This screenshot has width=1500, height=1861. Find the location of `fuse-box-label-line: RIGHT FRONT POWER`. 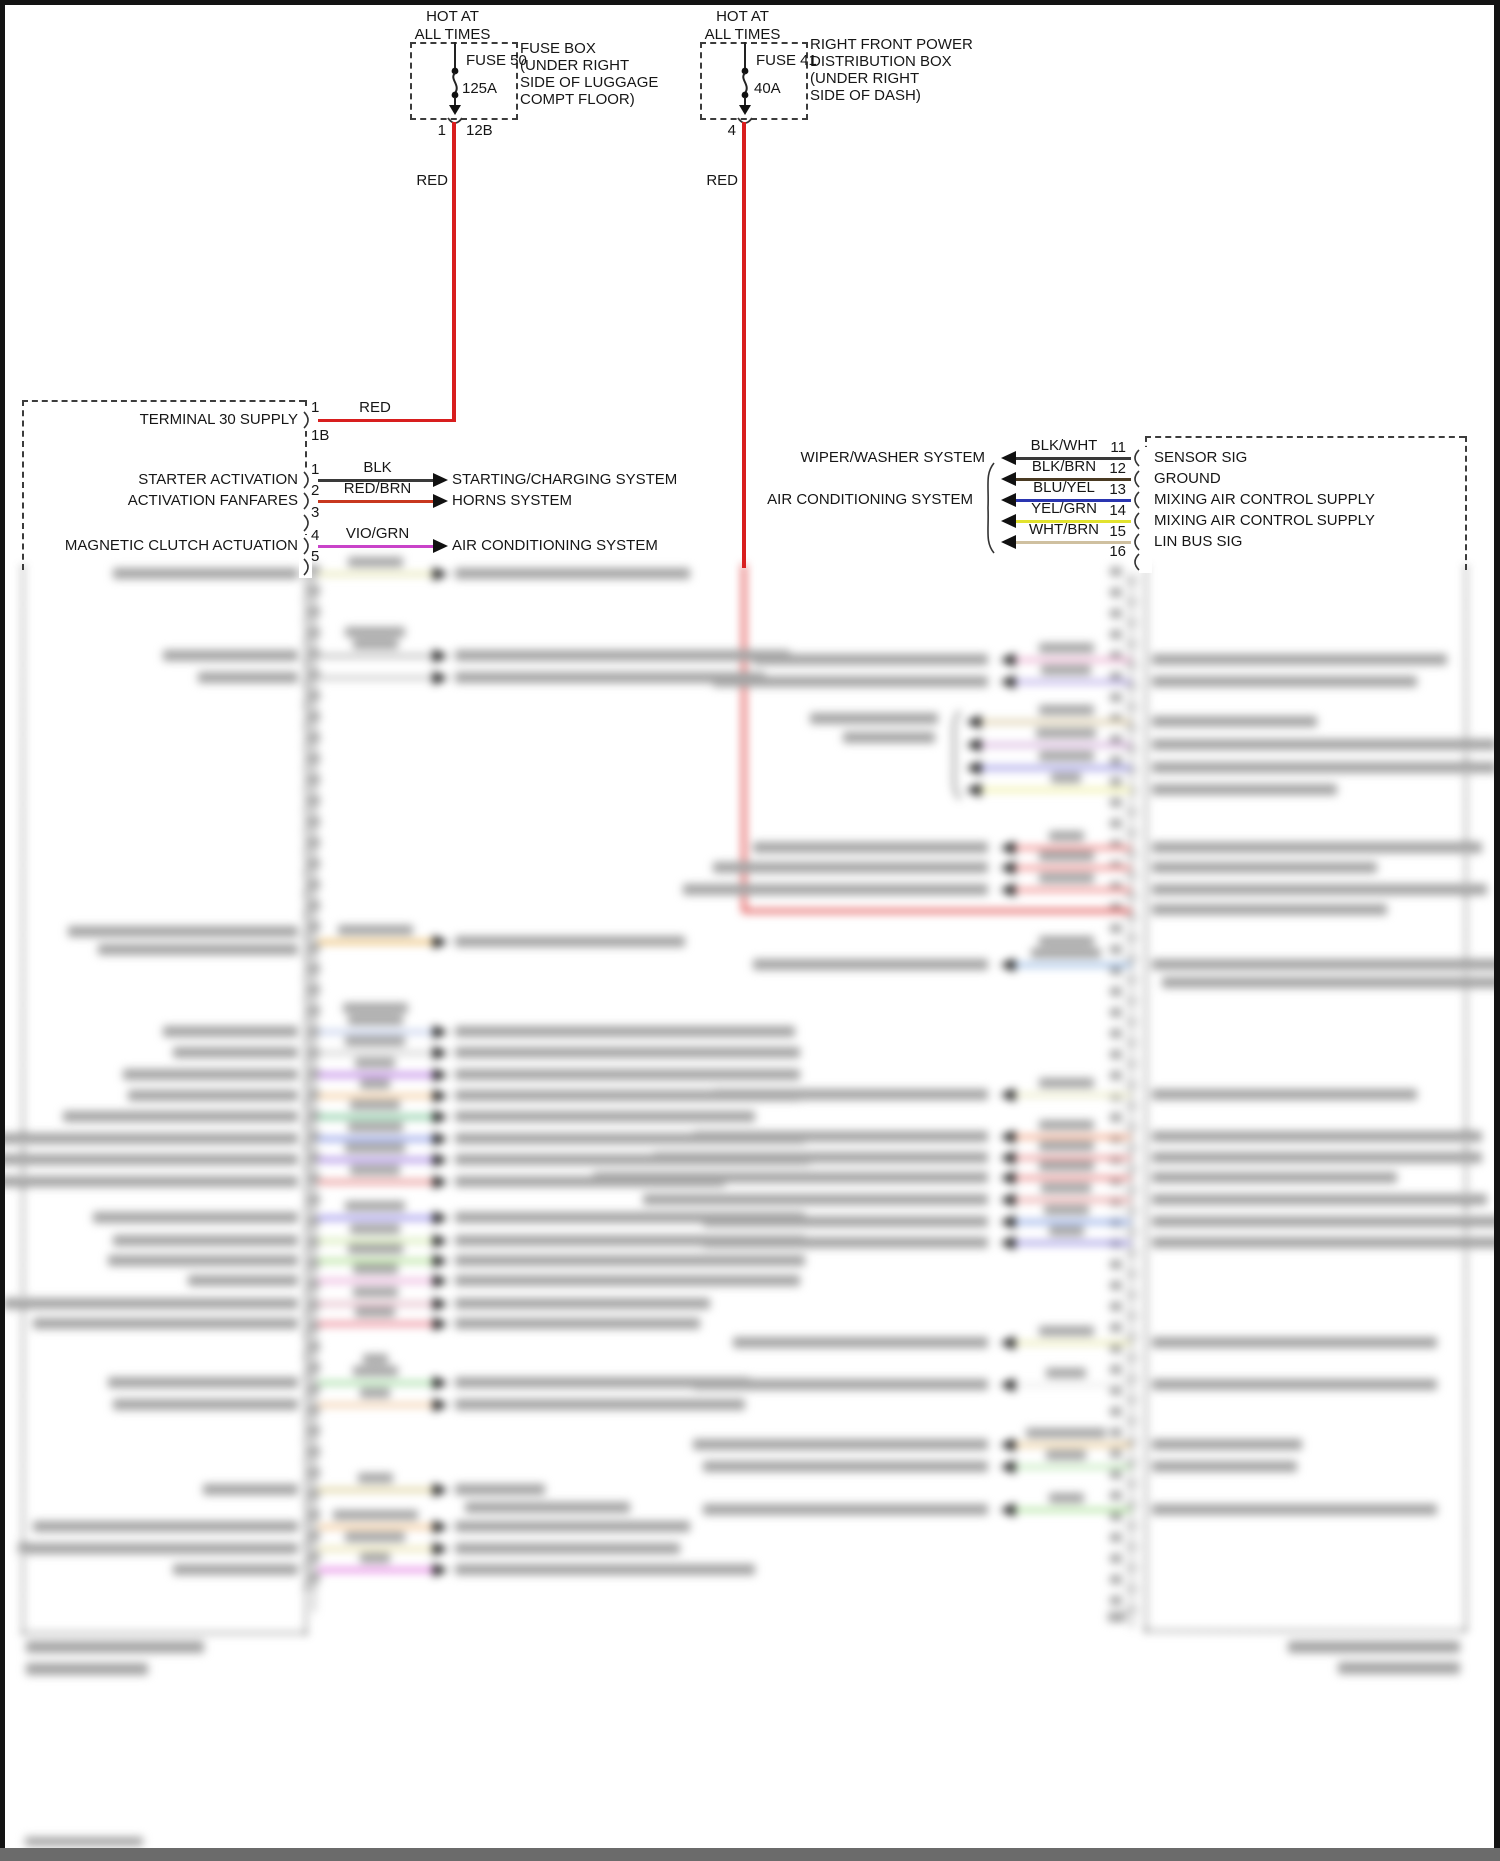

fuse-box-label-line: RIGHT FRONT POWER is located at coordinates (891, 44).